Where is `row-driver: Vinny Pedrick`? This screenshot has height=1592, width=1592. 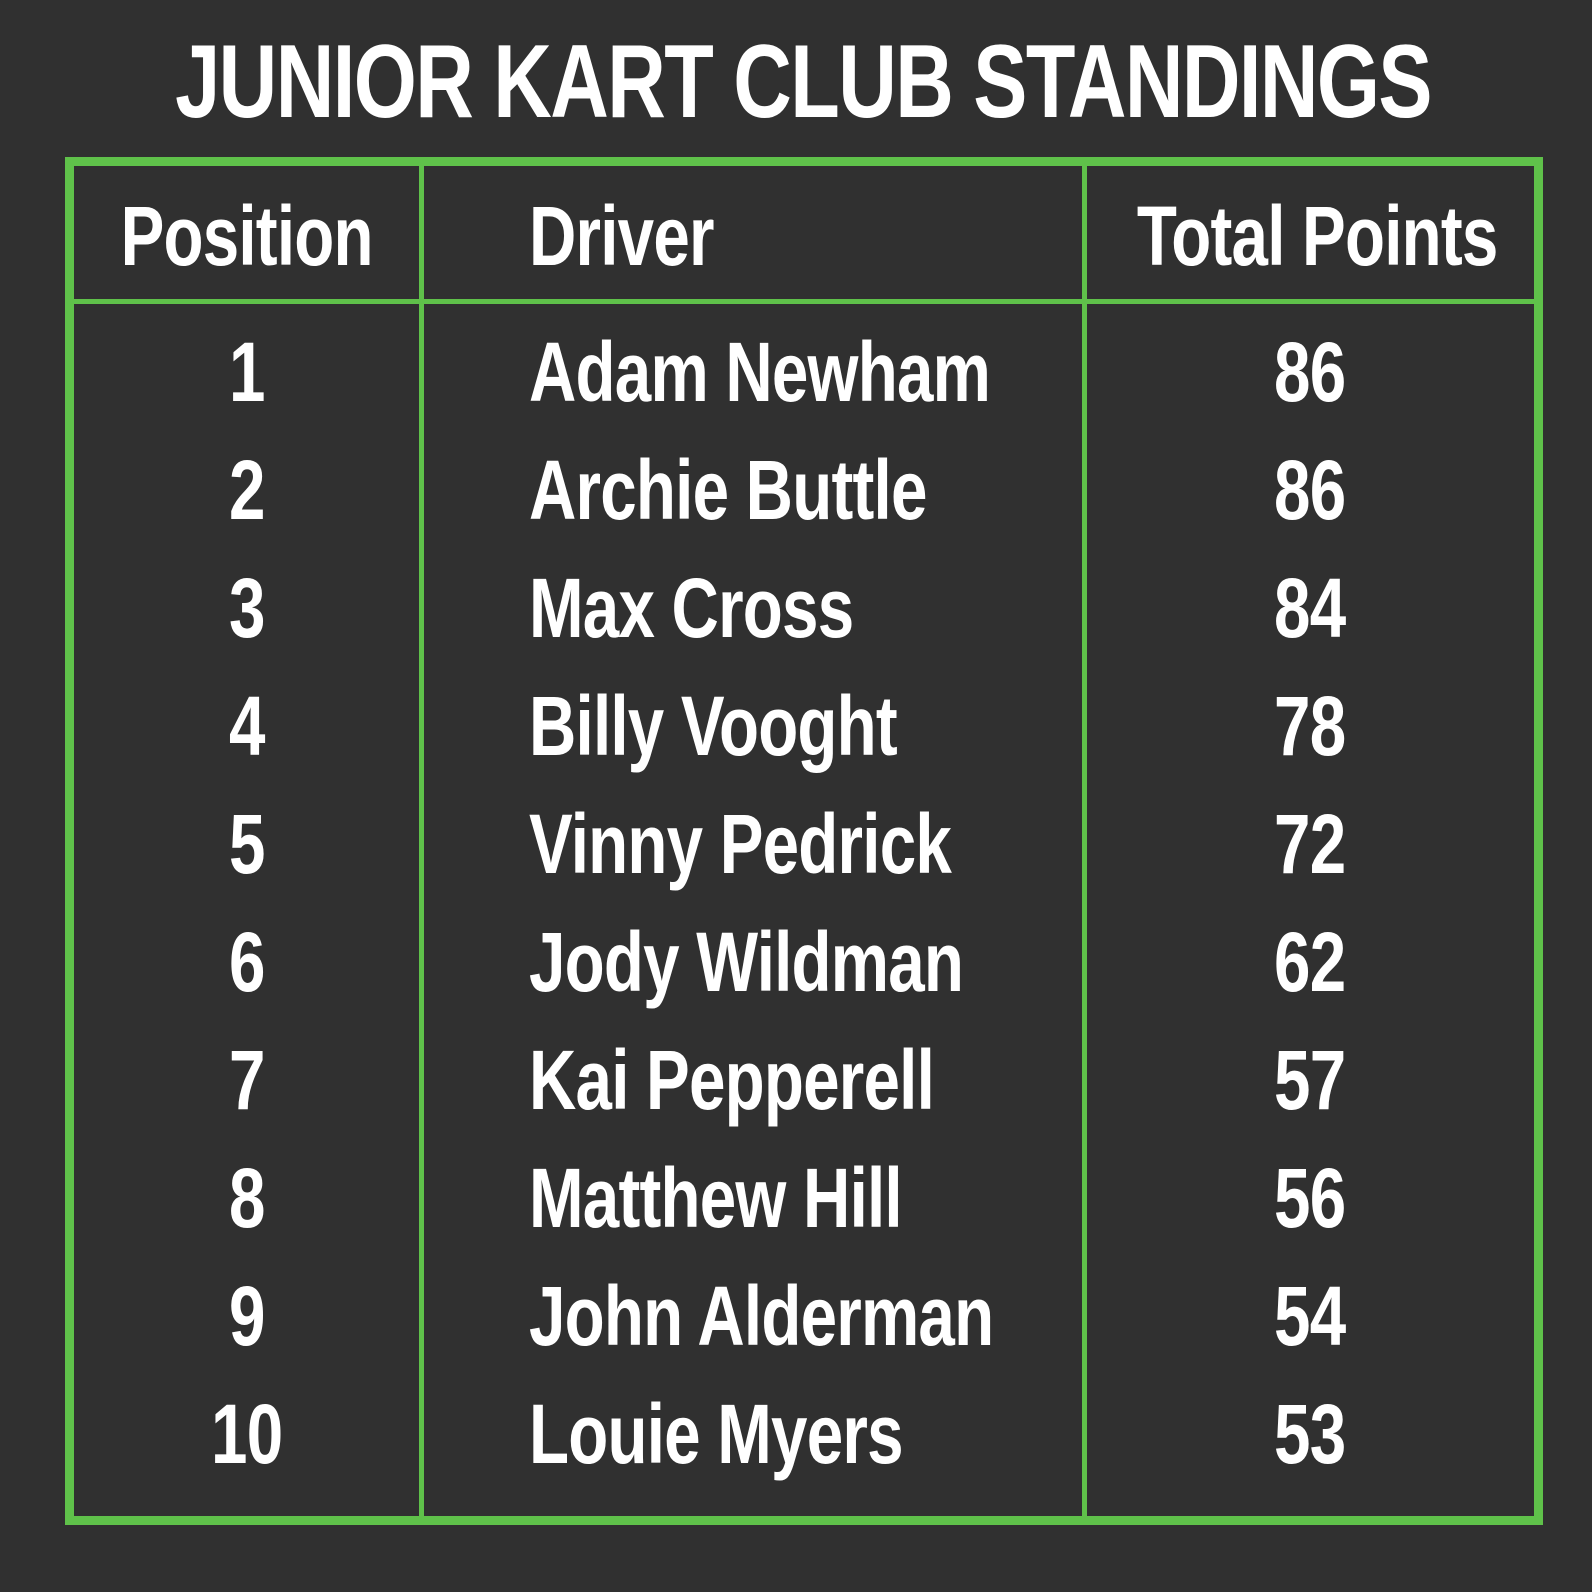
row-driver: Vinny Pedrick is located at coordinates (740, 844).